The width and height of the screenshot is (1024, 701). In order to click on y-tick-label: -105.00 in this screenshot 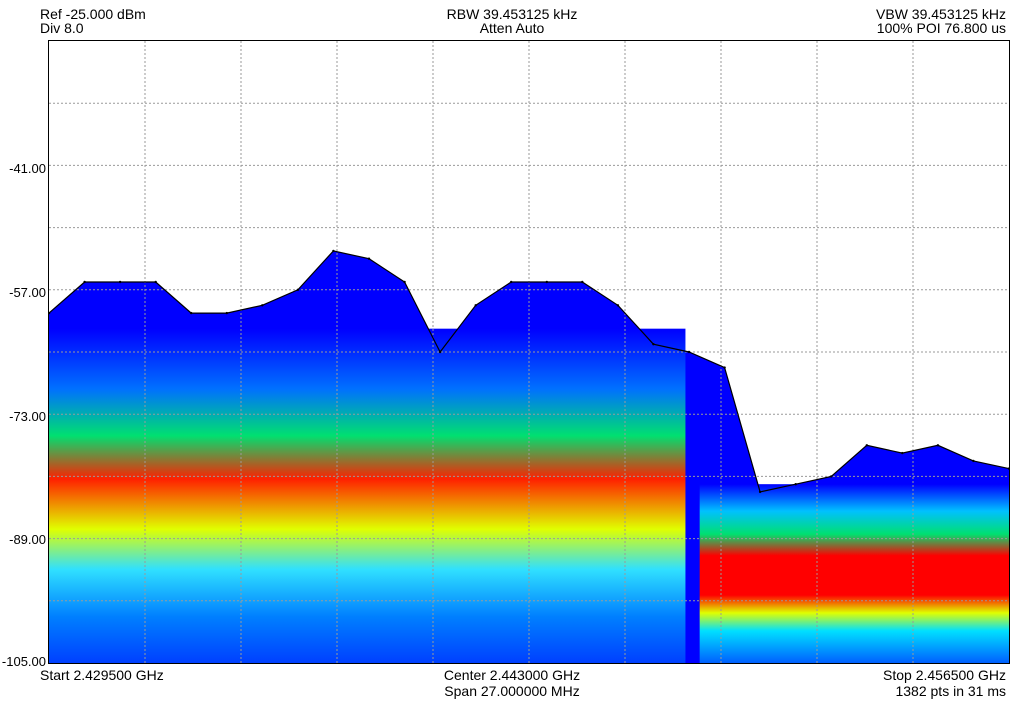, I will do `click(23, 661)`.